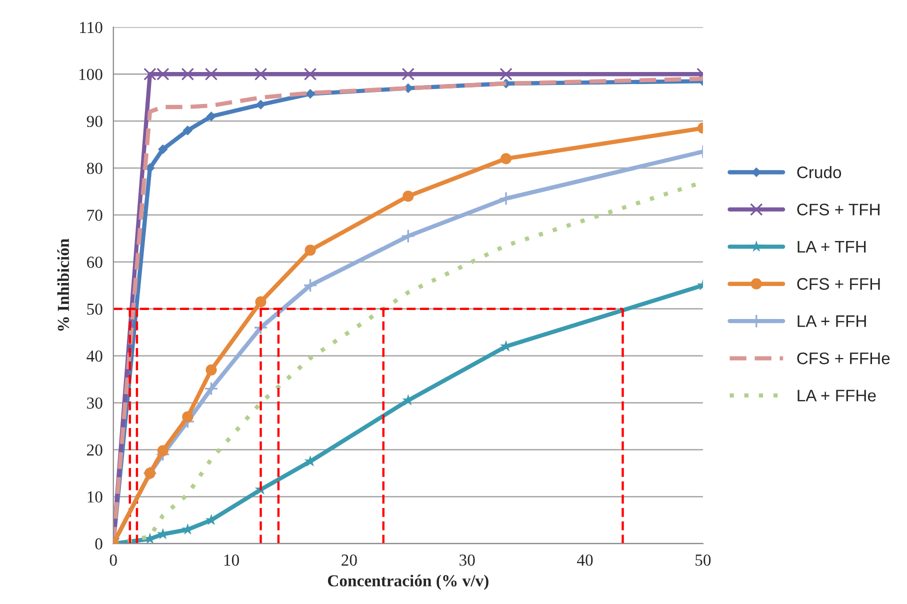  Describe the element at coordinates (94, 122) in the screenshot. I see `y-tick-label: 90` at that location.